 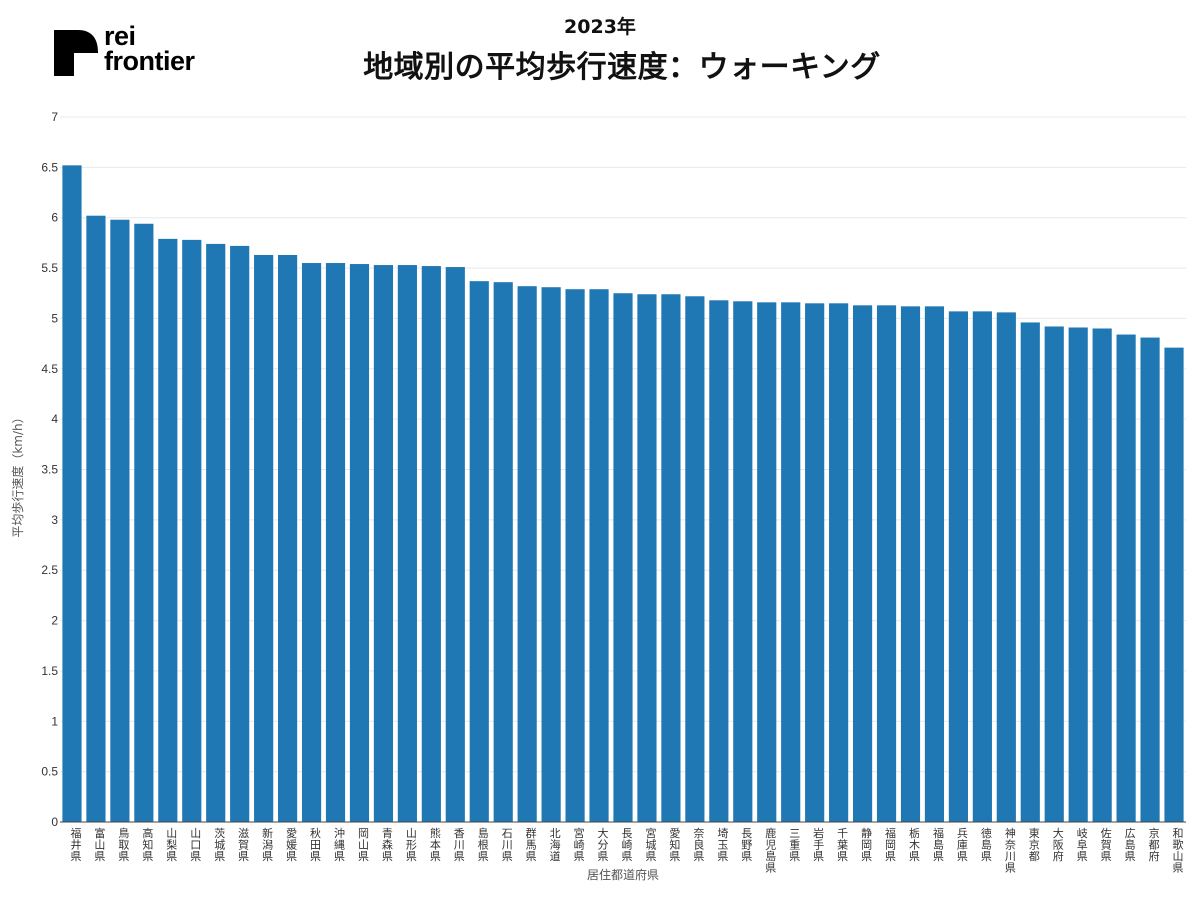 I want to click on x-tick-label: 岐阜県, so click(x=1082, y=845).